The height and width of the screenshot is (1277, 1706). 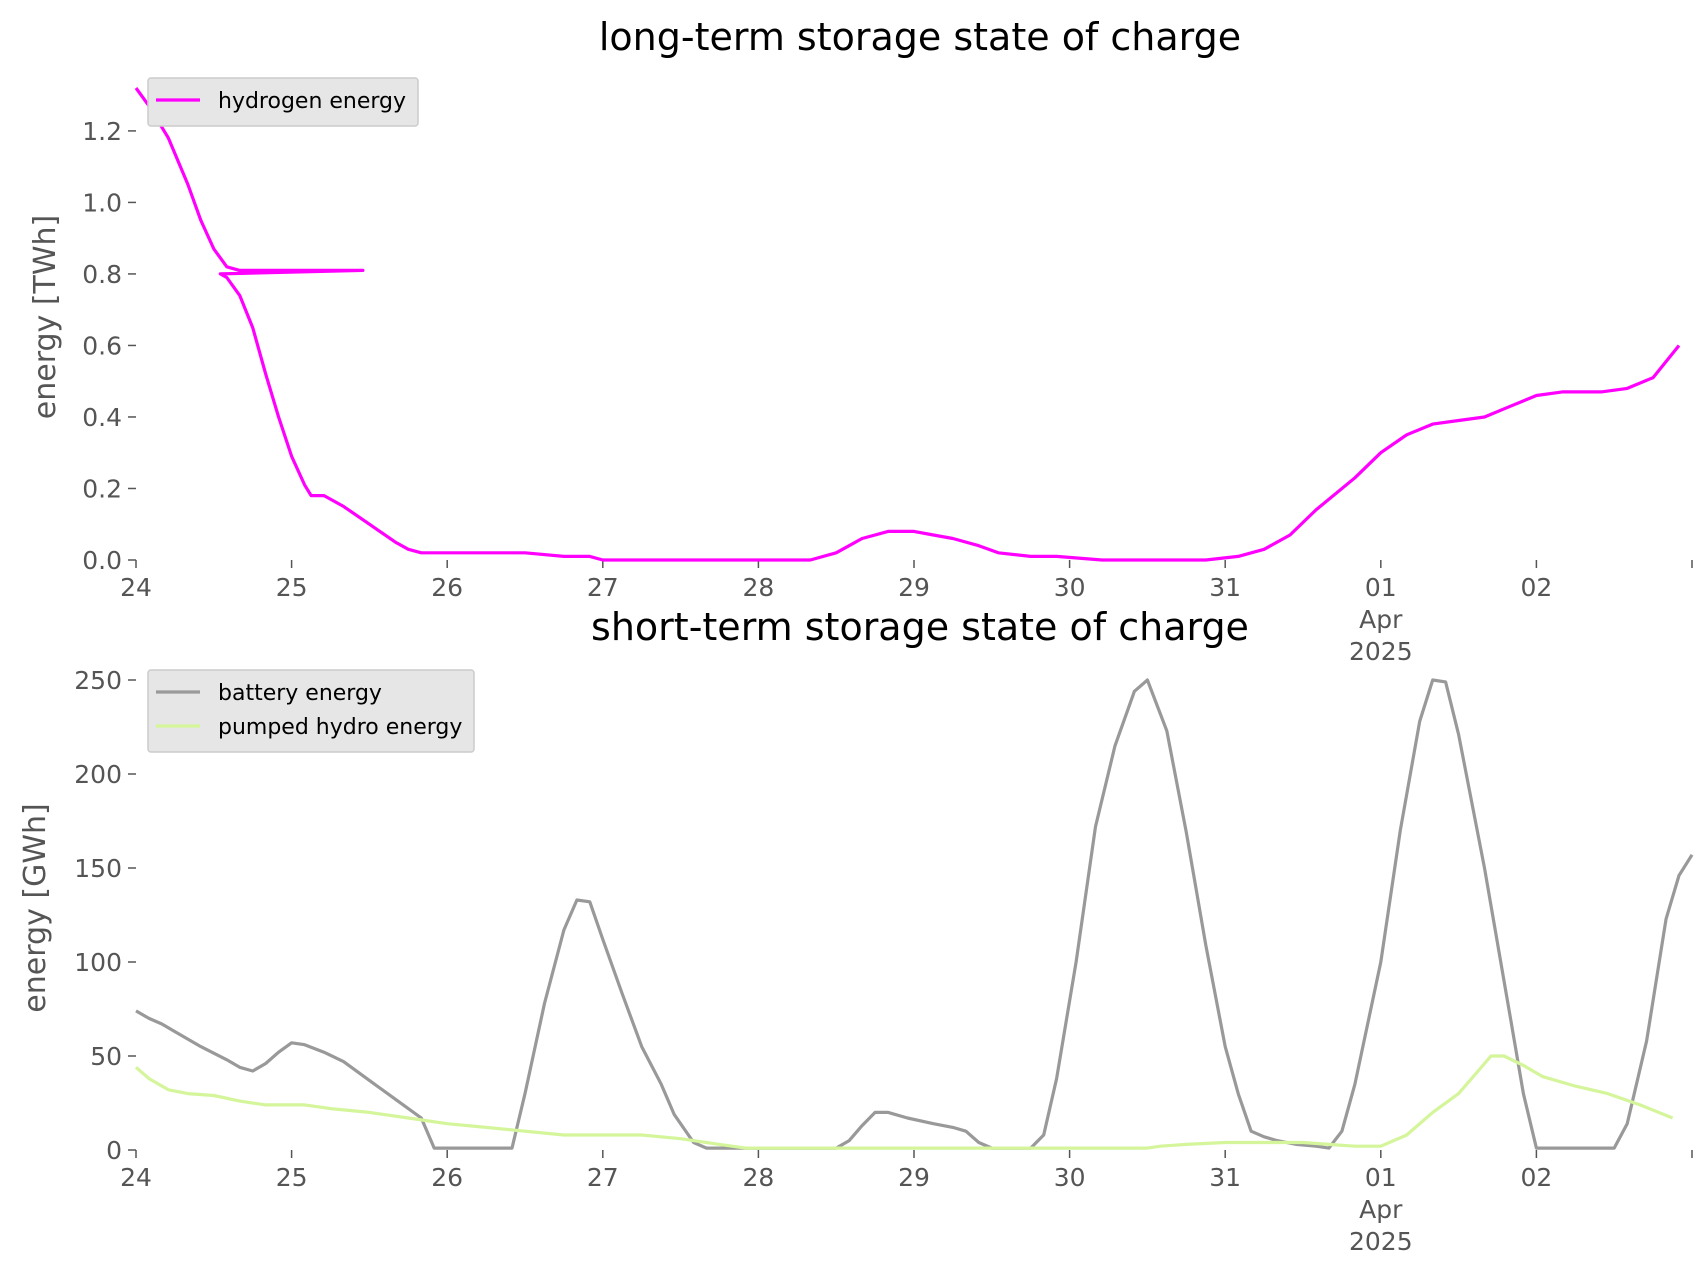 What do you see at coordinates (340, 727) in the screenshot?
I see `legend-label: pumped hydro energy` at bounding box center [340, 727].